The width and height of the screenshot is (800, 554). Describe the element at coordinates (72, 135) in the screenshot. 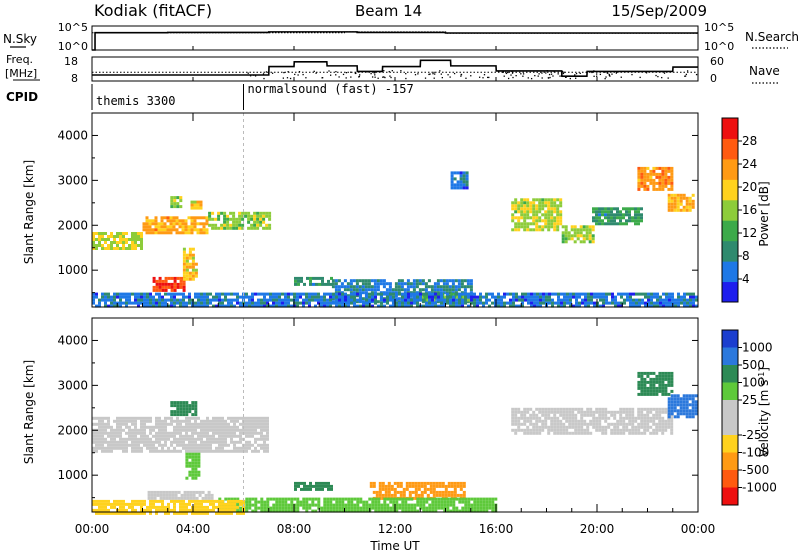

I see `range-tick-label: 4000` at that location.